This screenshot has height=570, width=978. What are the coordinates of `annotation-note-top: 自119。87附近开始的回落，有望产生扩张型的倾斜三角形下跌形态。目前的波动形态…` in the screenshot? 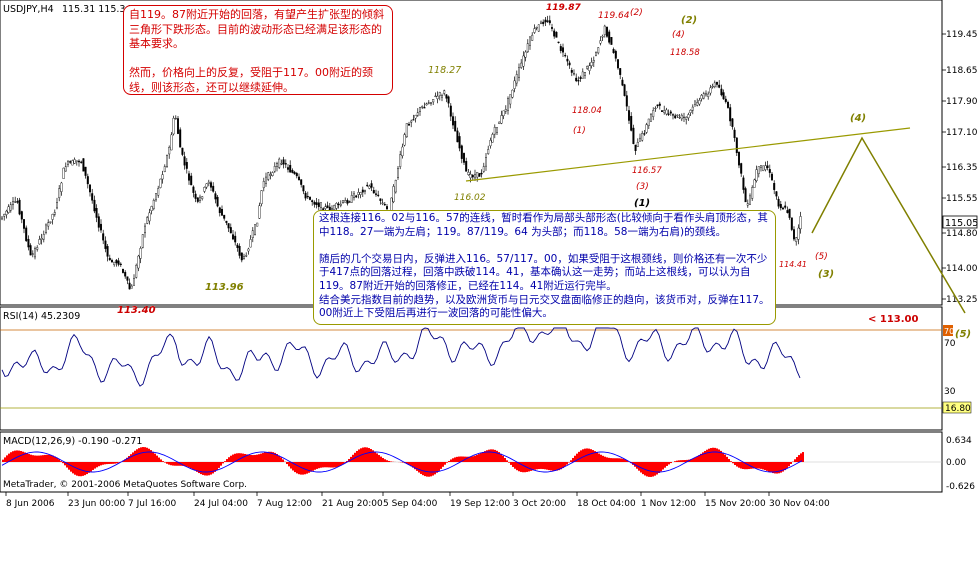 It's located at (258, 50).